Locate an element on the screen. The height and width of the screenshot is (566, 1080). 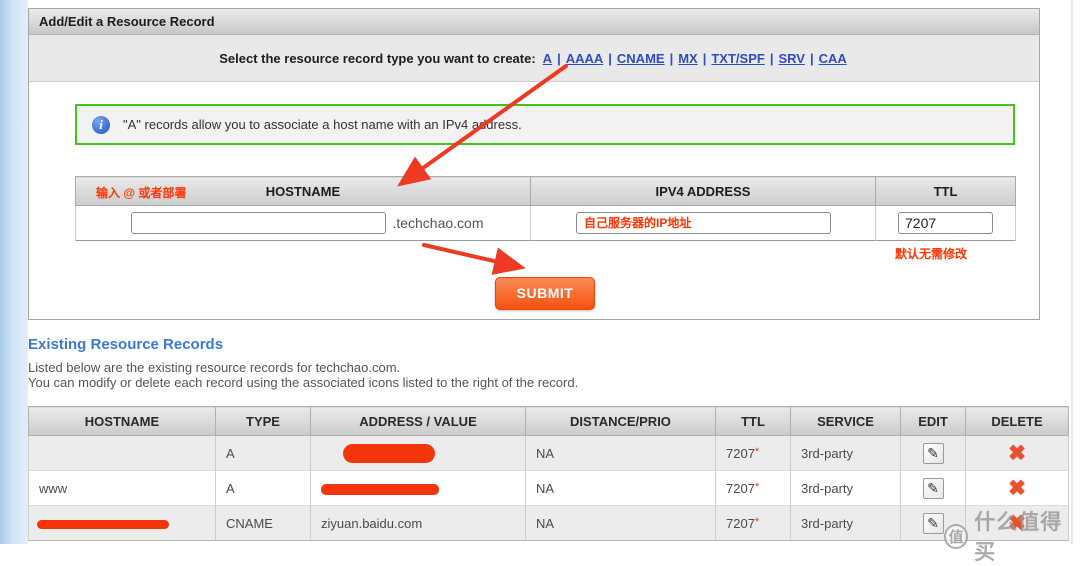
hostname-input is located at coordinates (258, 223).